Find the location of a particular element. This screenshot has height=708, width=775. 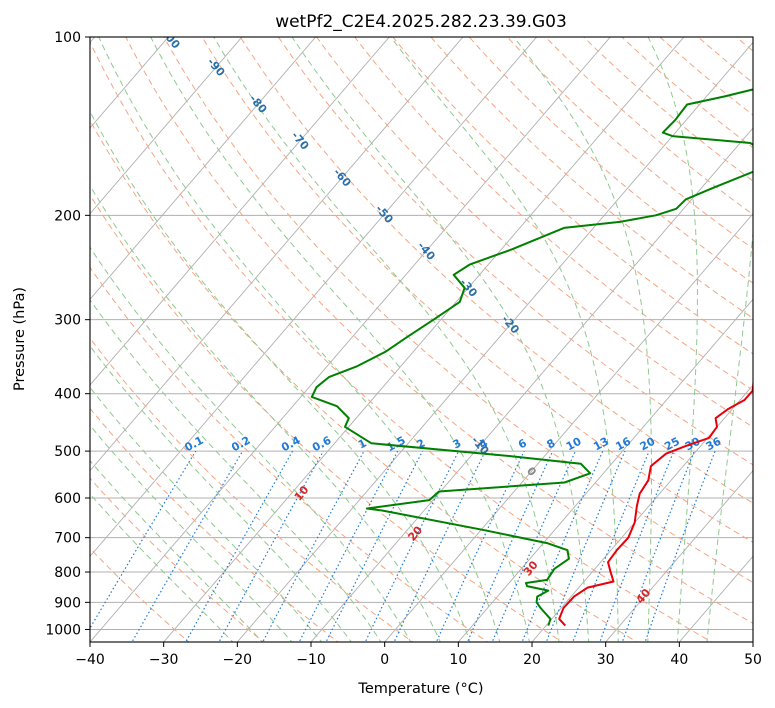

isotherm-label: -70 is located at coordinates (300, 141).